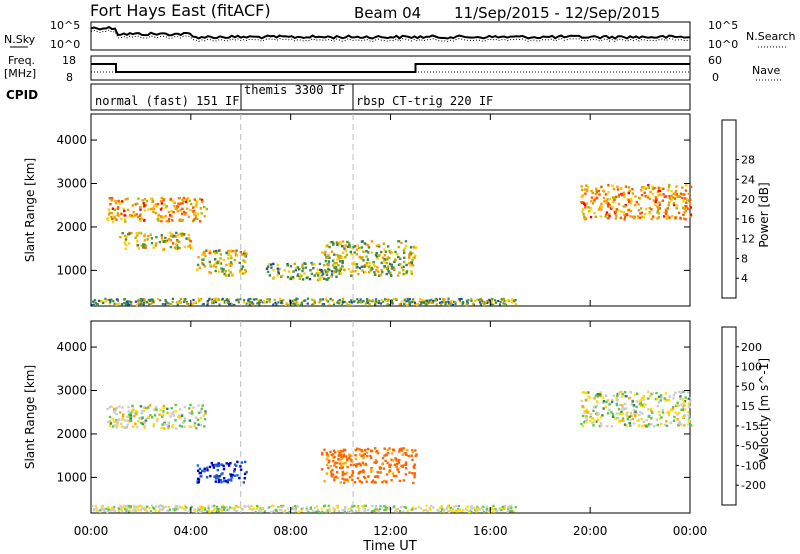  Describe the element at coordinates (180, 10) in the screenshot. I see `plot-title: Fort Hays East (fitACF)` at that location.